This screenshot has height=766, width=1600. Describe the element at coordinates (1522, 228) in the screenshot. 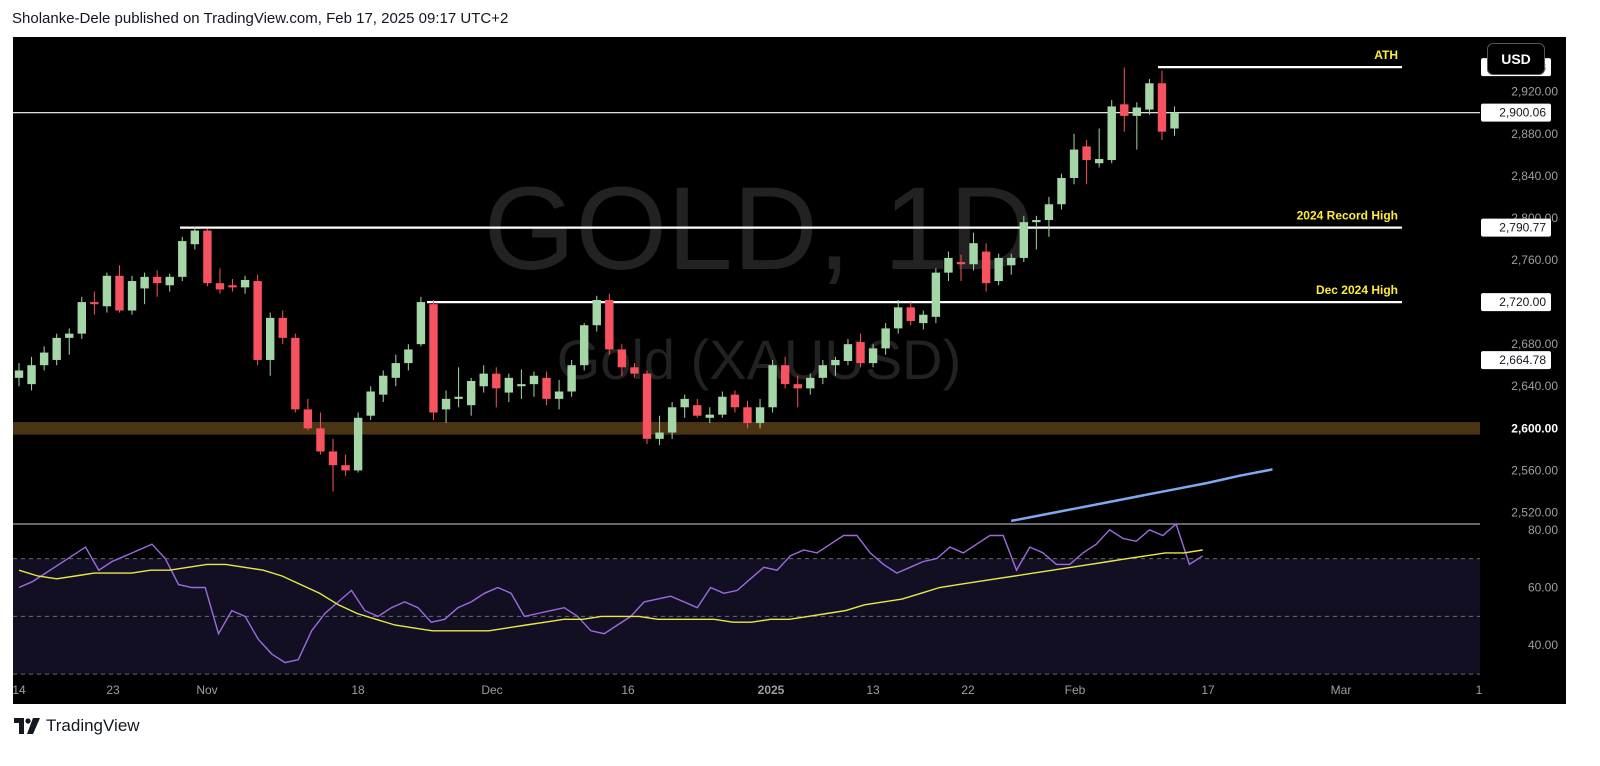

I see `price-label: 2,790.77` at that location.